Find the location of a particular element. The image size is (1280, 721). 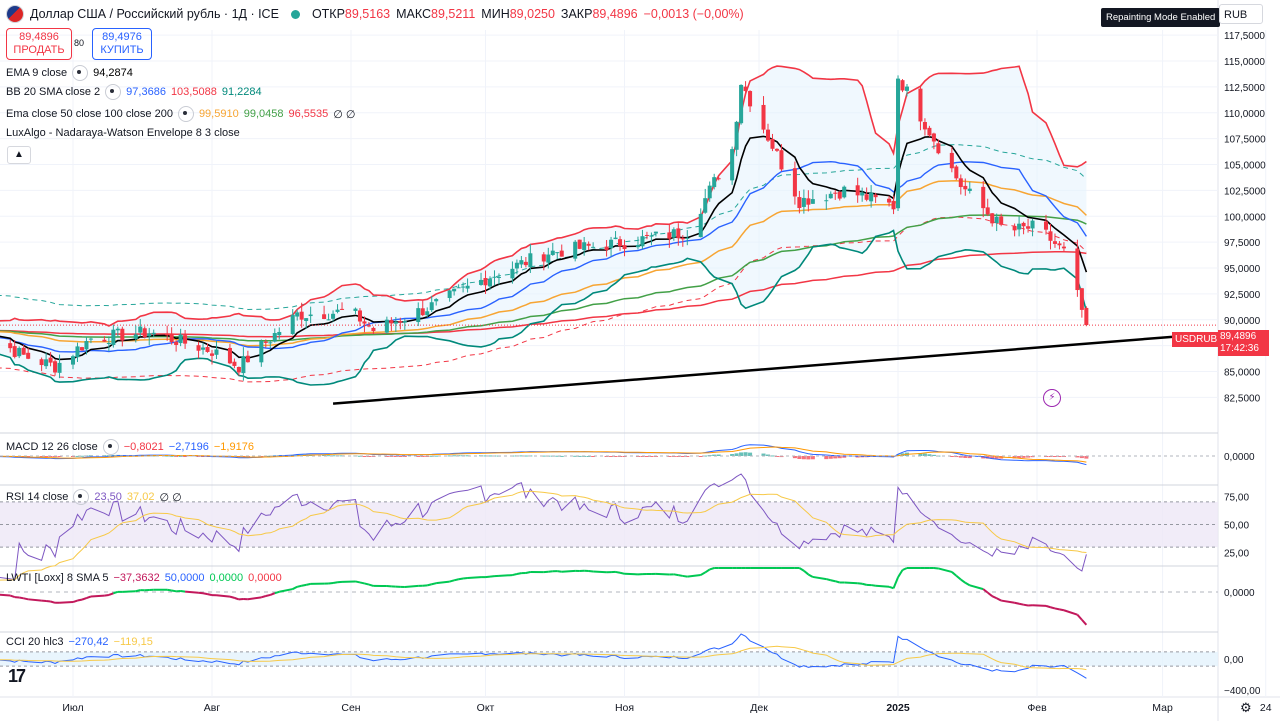

gear-icon: ⚙ is located at coordinates (1246, 707).